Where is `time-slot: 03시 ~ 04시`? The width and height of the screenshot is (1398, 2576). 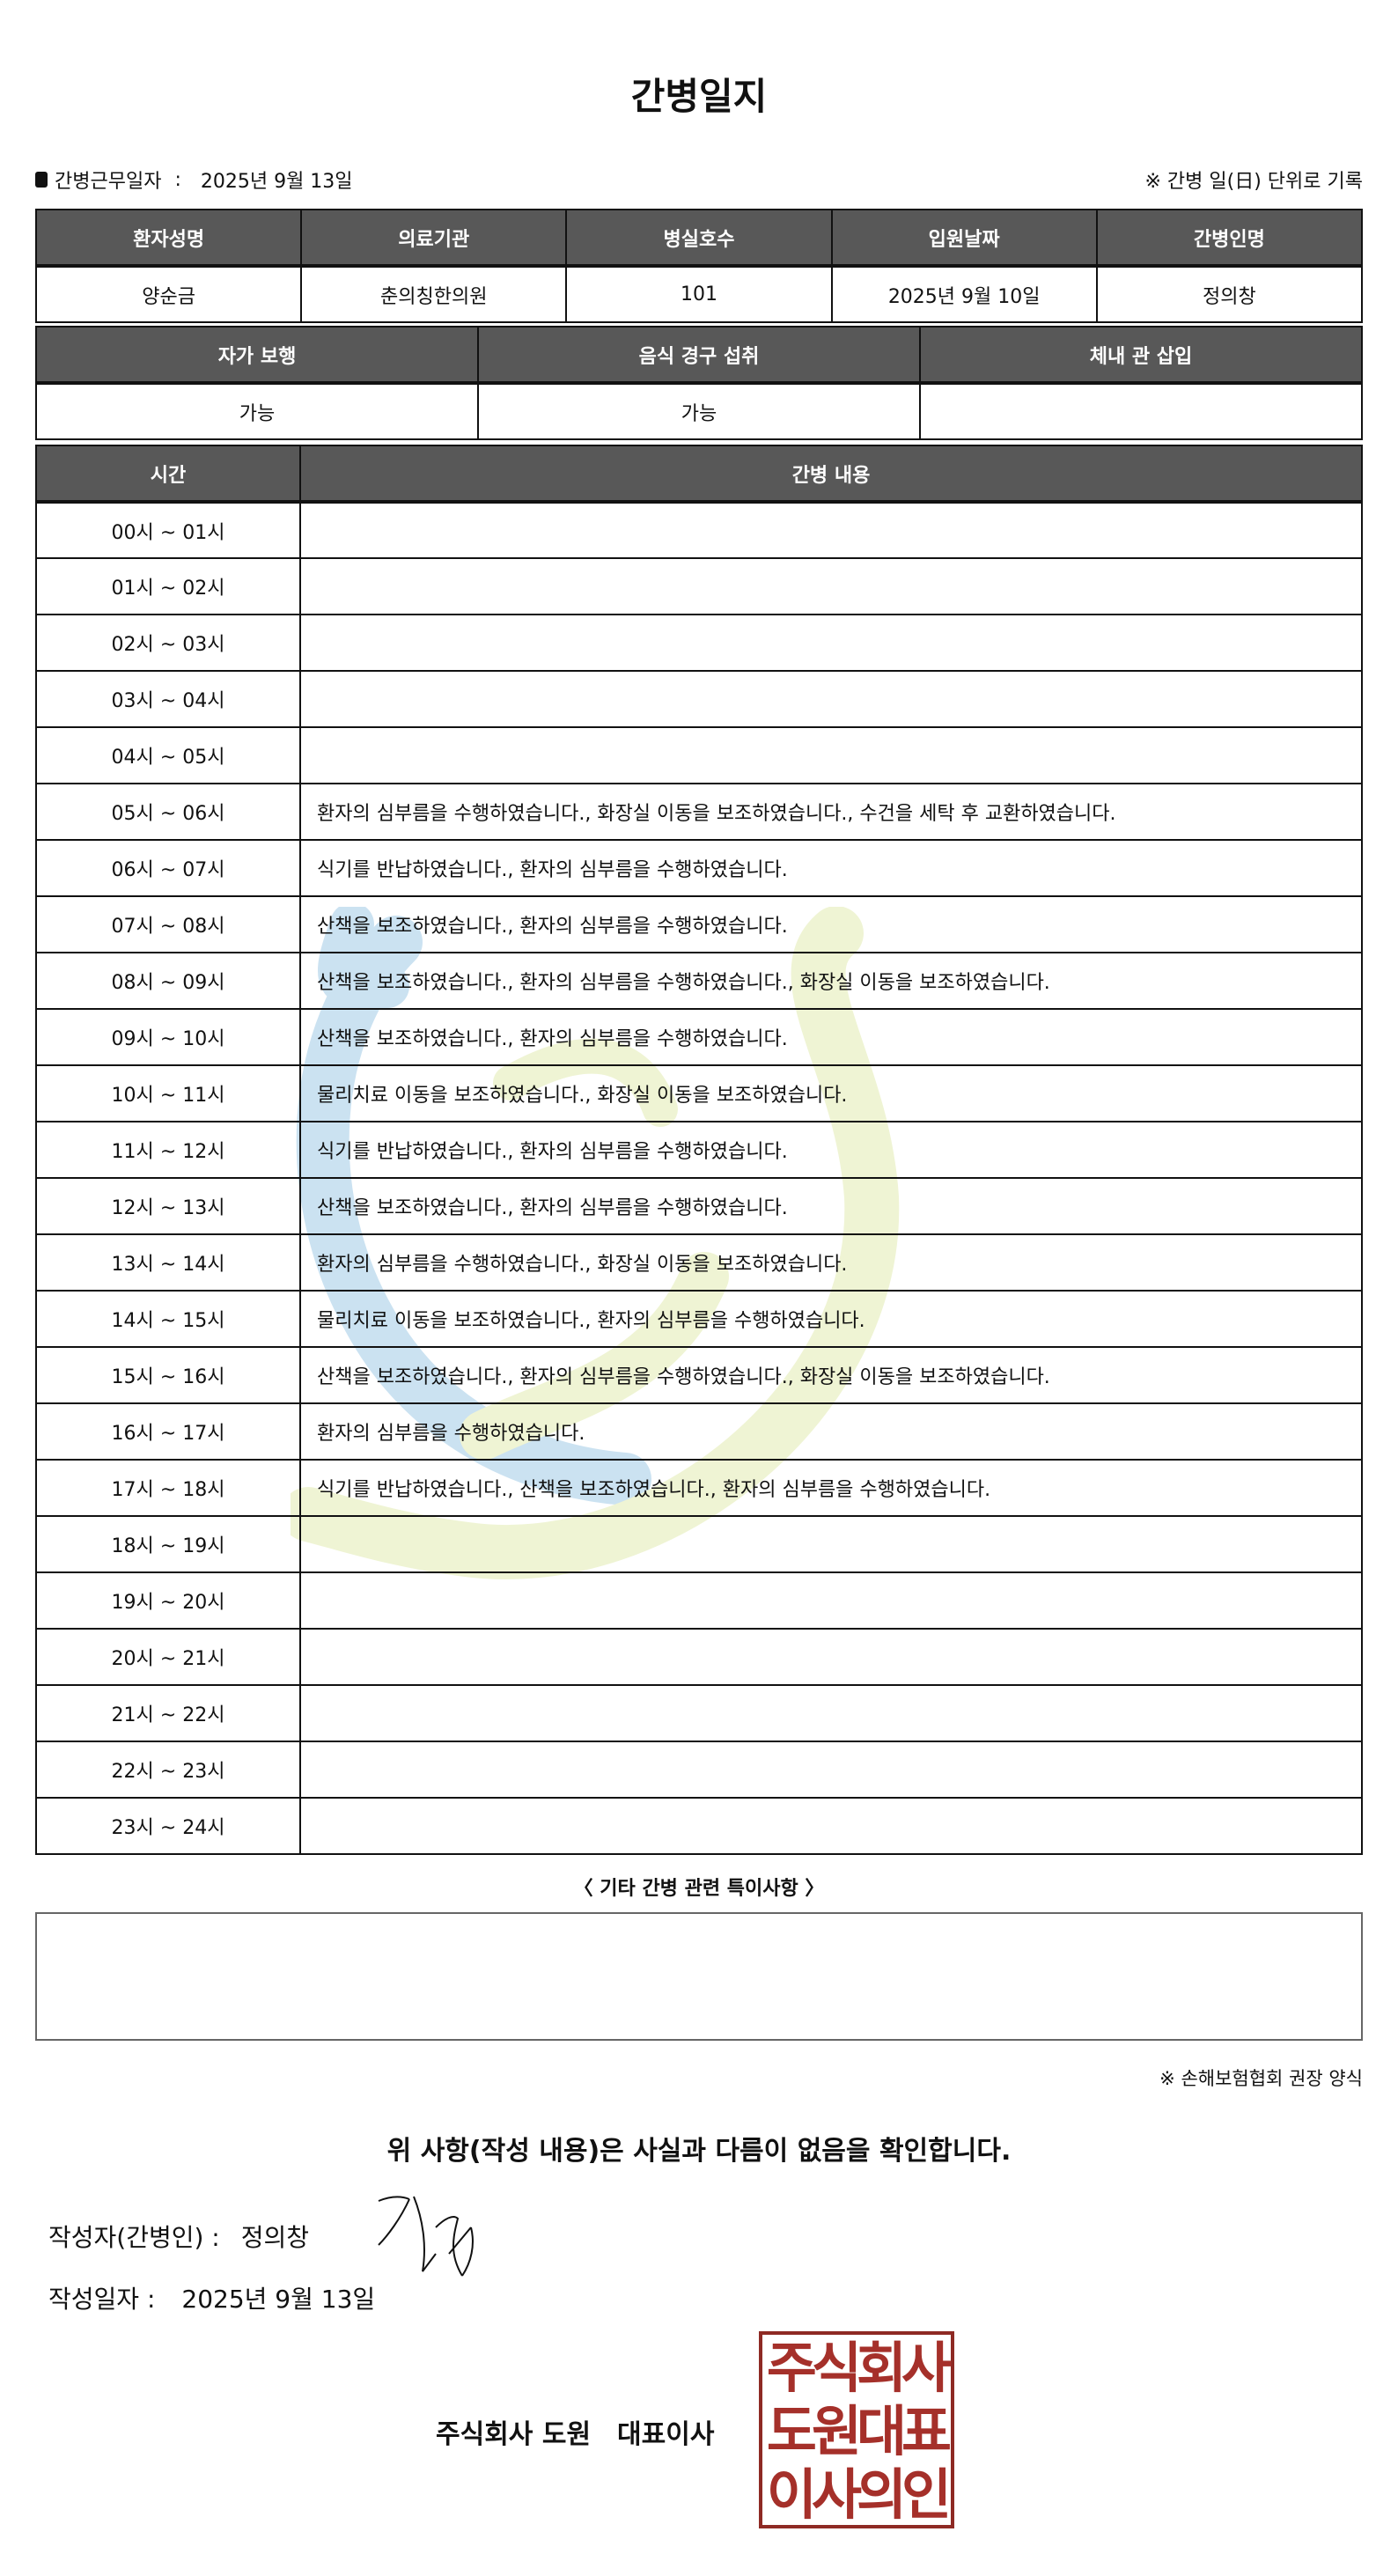
time-slot: 03시 ~ 04시 is located at coordinates (168, 699).